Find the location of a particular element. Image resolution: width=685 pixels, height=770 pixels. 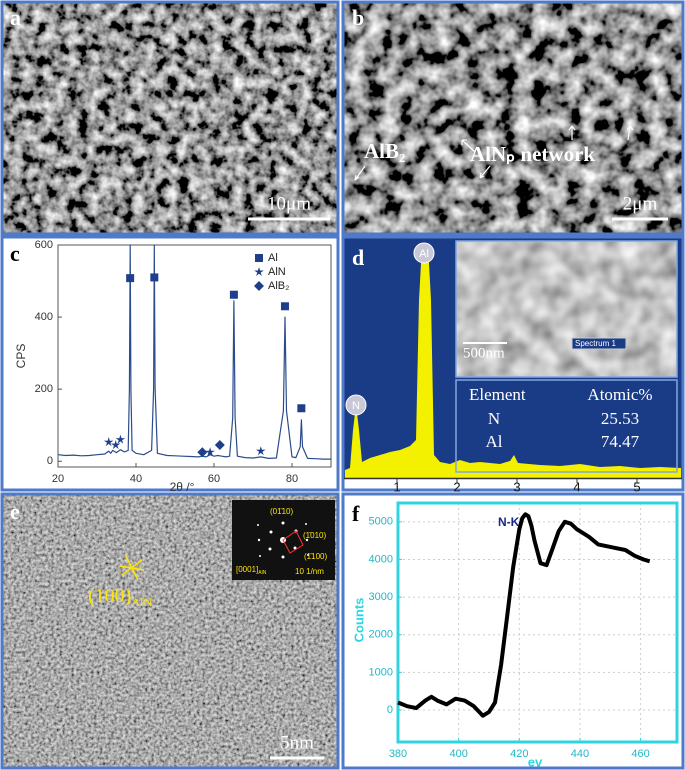

x-tick-label: 1 is located at coordinates (396, 486).